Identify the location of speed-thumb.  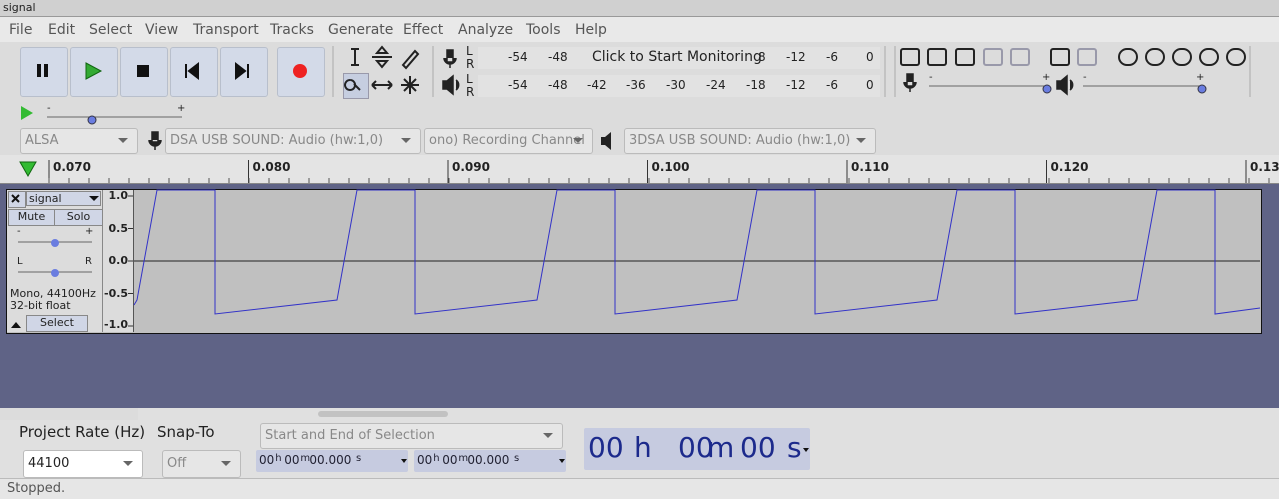
(92, 120).